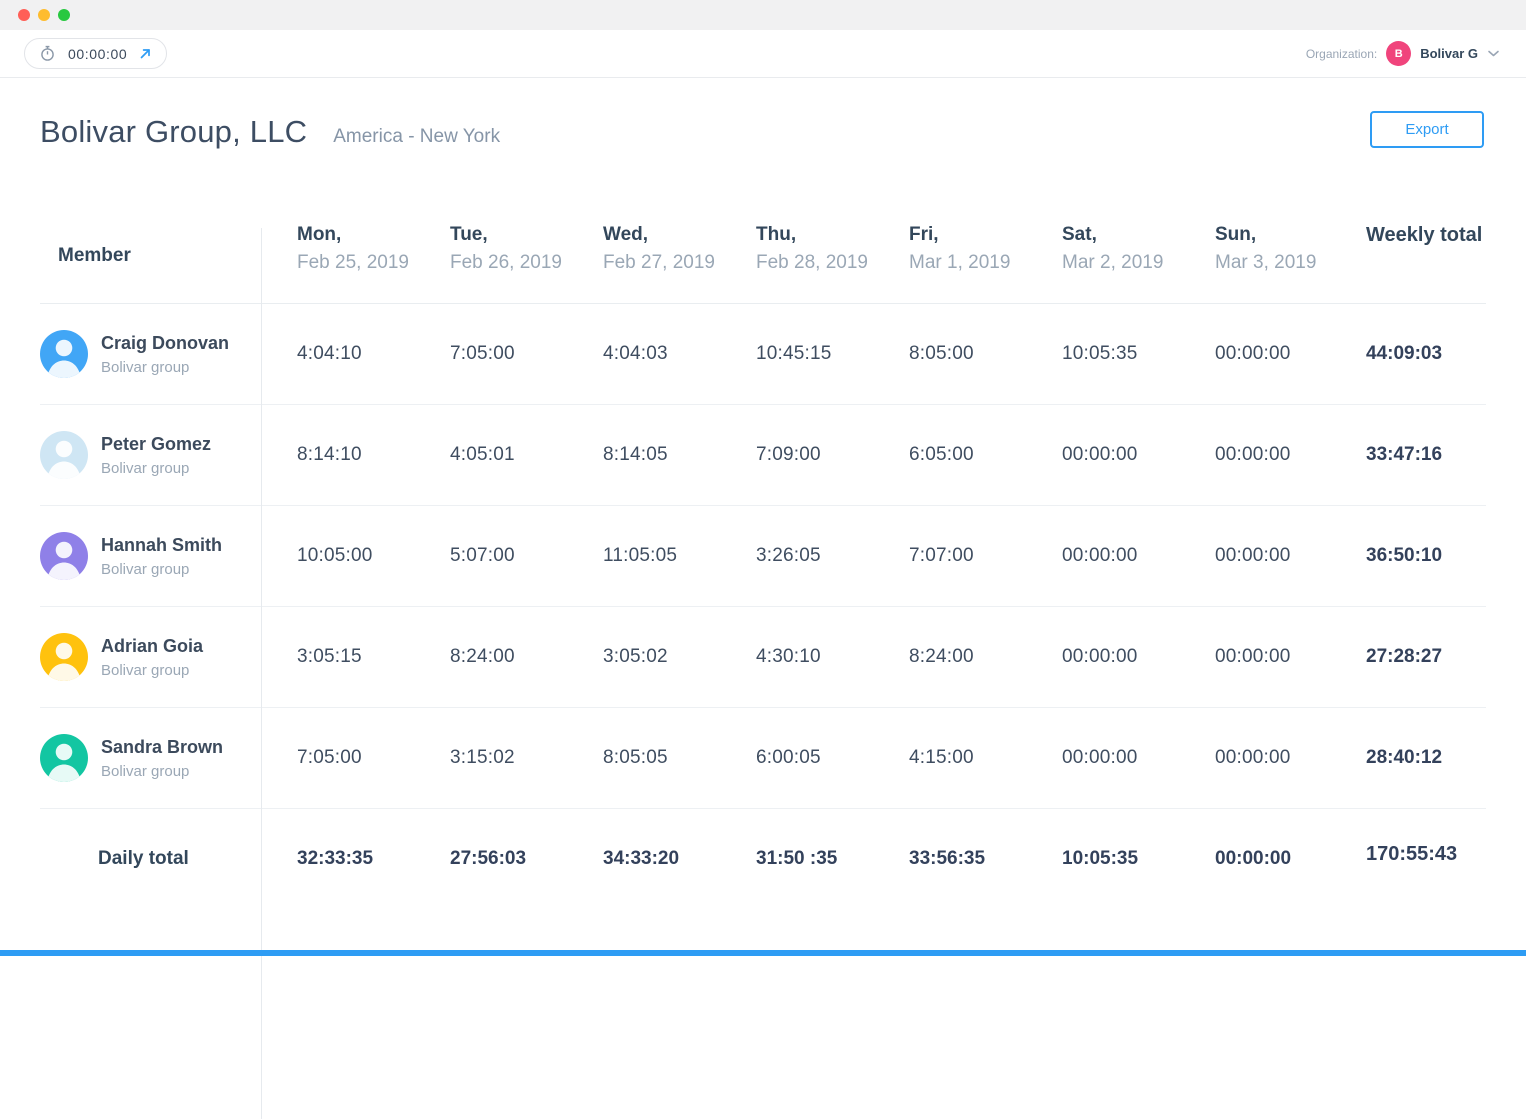 The height and width of the screenshot is (1119, 1526). I want to click on member-name: Sandra Brown, so click(162, 746).